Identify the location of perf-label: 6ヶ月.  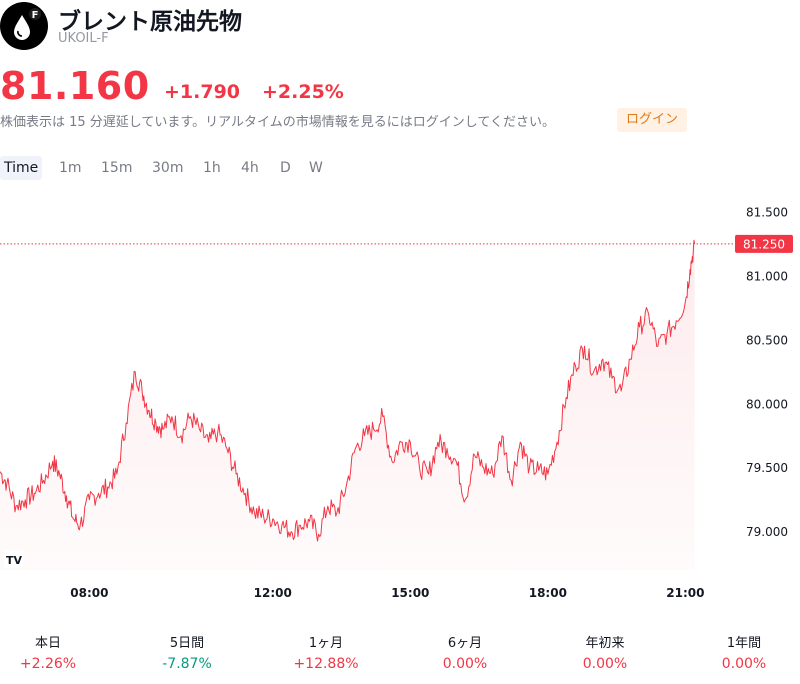
(465, 643).